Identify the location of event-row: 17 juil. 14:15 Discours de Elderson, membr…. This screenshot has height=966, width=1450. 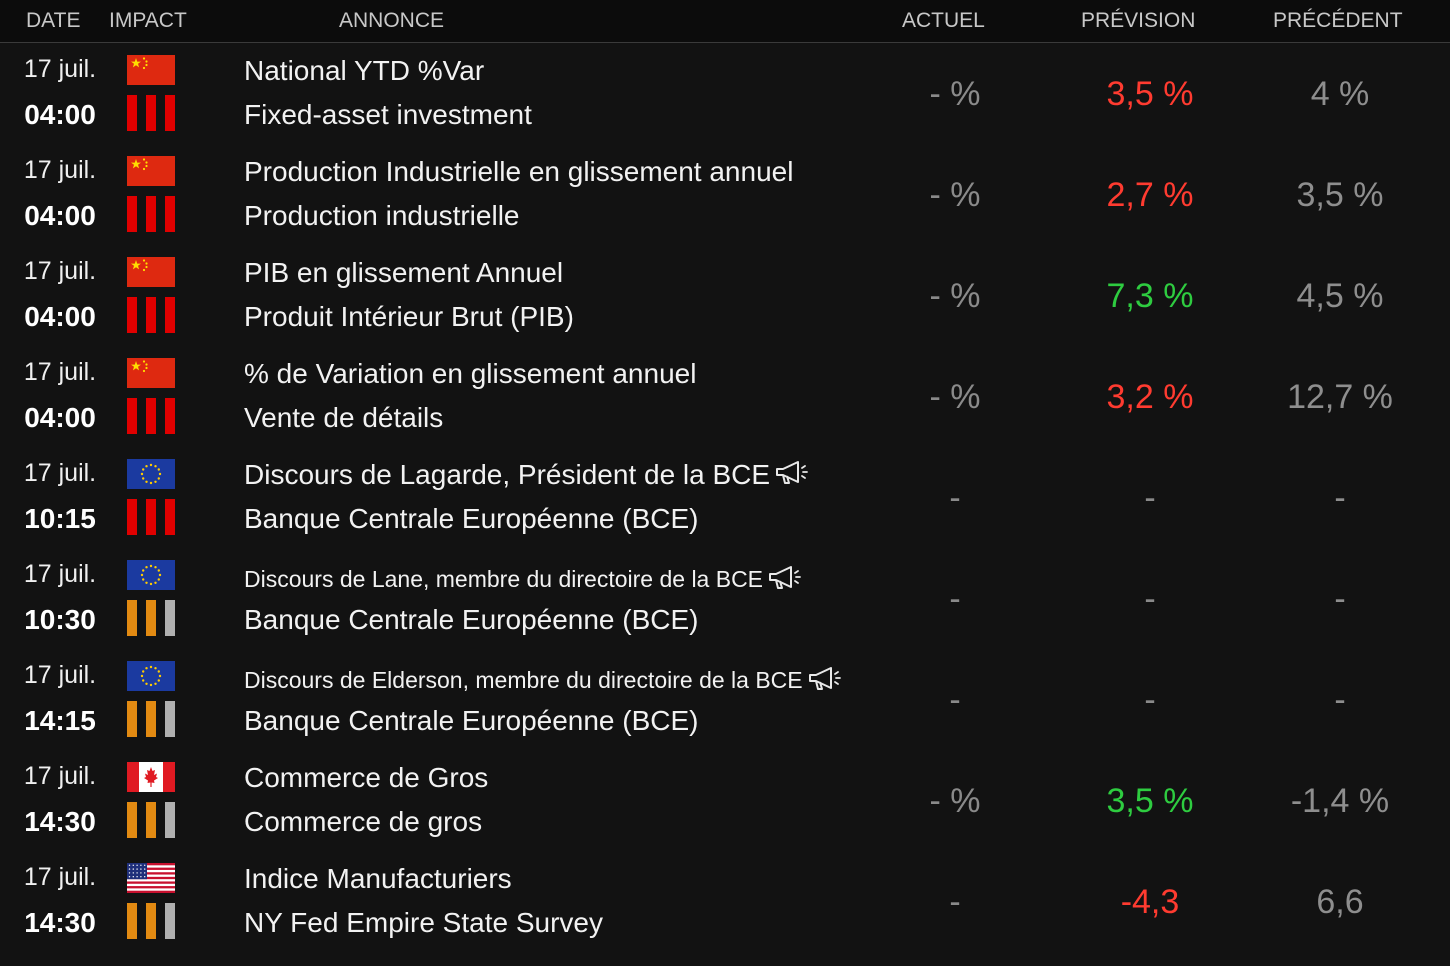
(725, 699).